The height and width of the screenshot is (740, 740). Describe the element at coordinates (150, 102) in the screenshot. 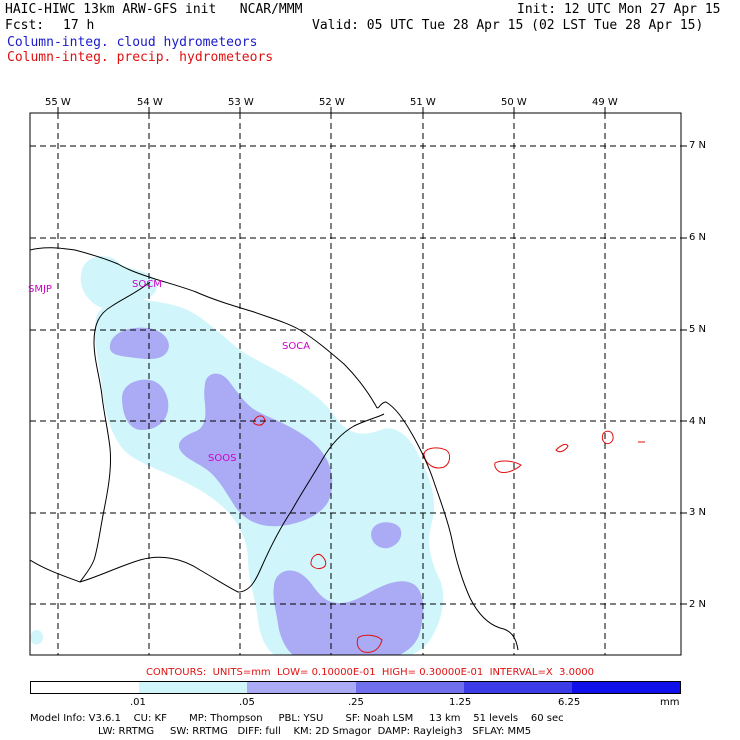

I see `longitude-label: 54 W` at that location.